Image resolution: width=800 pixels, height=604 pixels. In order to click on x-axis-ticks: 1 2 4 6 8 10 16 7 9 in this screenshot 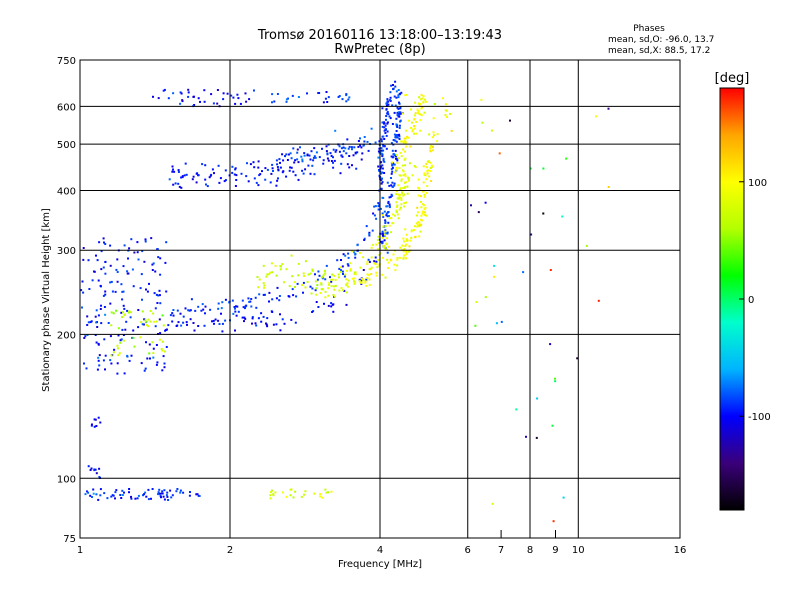, I will do `click(381, 543)`.